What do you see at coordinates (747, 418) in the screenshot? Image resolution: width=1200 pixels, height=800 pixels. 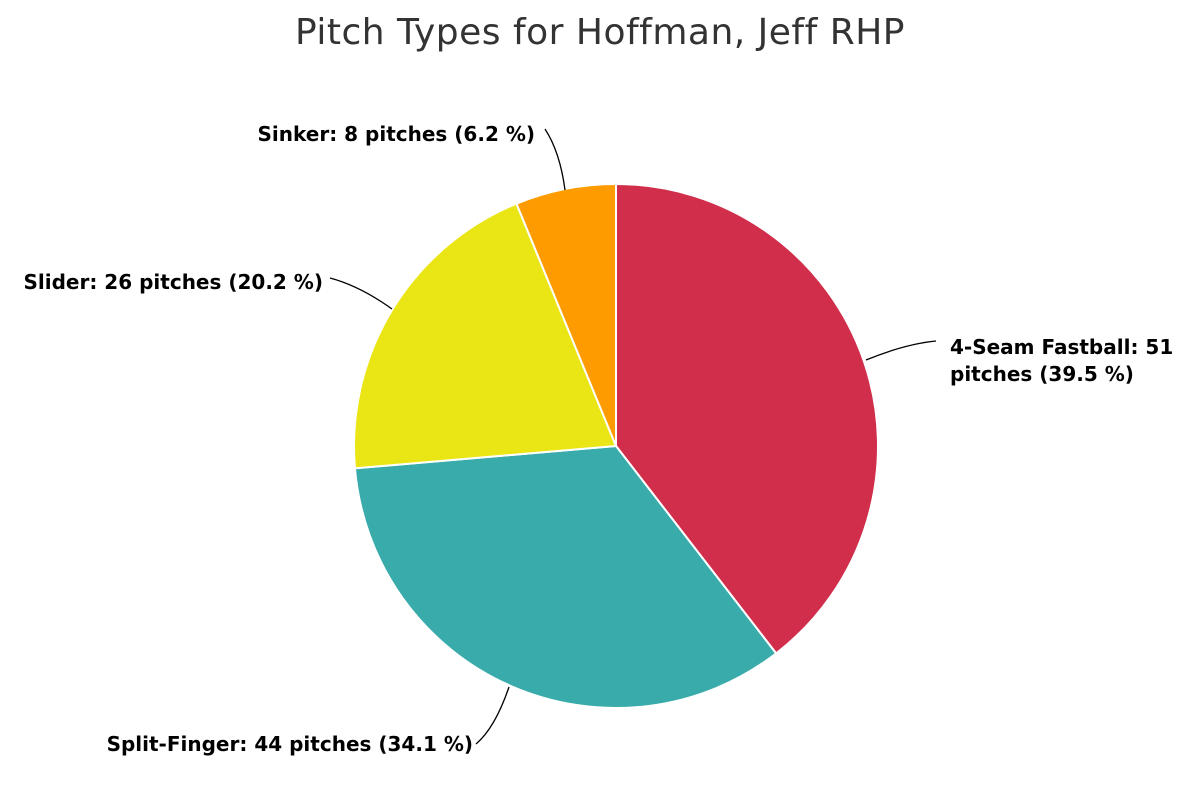 I see `pie-slice-4-seam-fastball` at bounding box center [747, 418].